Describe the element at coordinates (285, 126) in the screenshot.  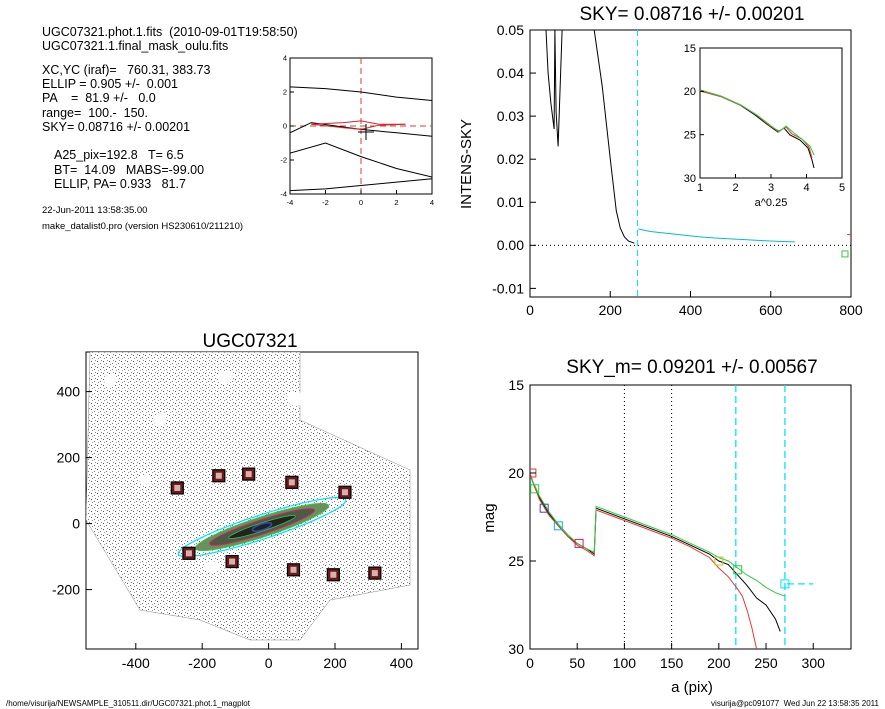
I see `small-y-tick-label: 0` at that location.